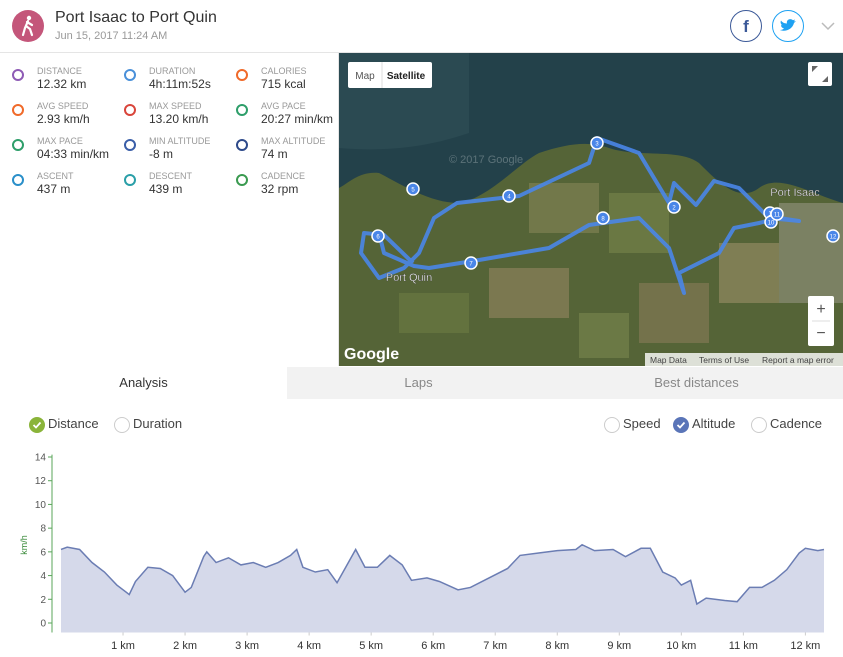  What do you see at coordinates (795, 193) in the screenshot?
I see `place-label: Port Isaac` at bounding box center [795, 193].